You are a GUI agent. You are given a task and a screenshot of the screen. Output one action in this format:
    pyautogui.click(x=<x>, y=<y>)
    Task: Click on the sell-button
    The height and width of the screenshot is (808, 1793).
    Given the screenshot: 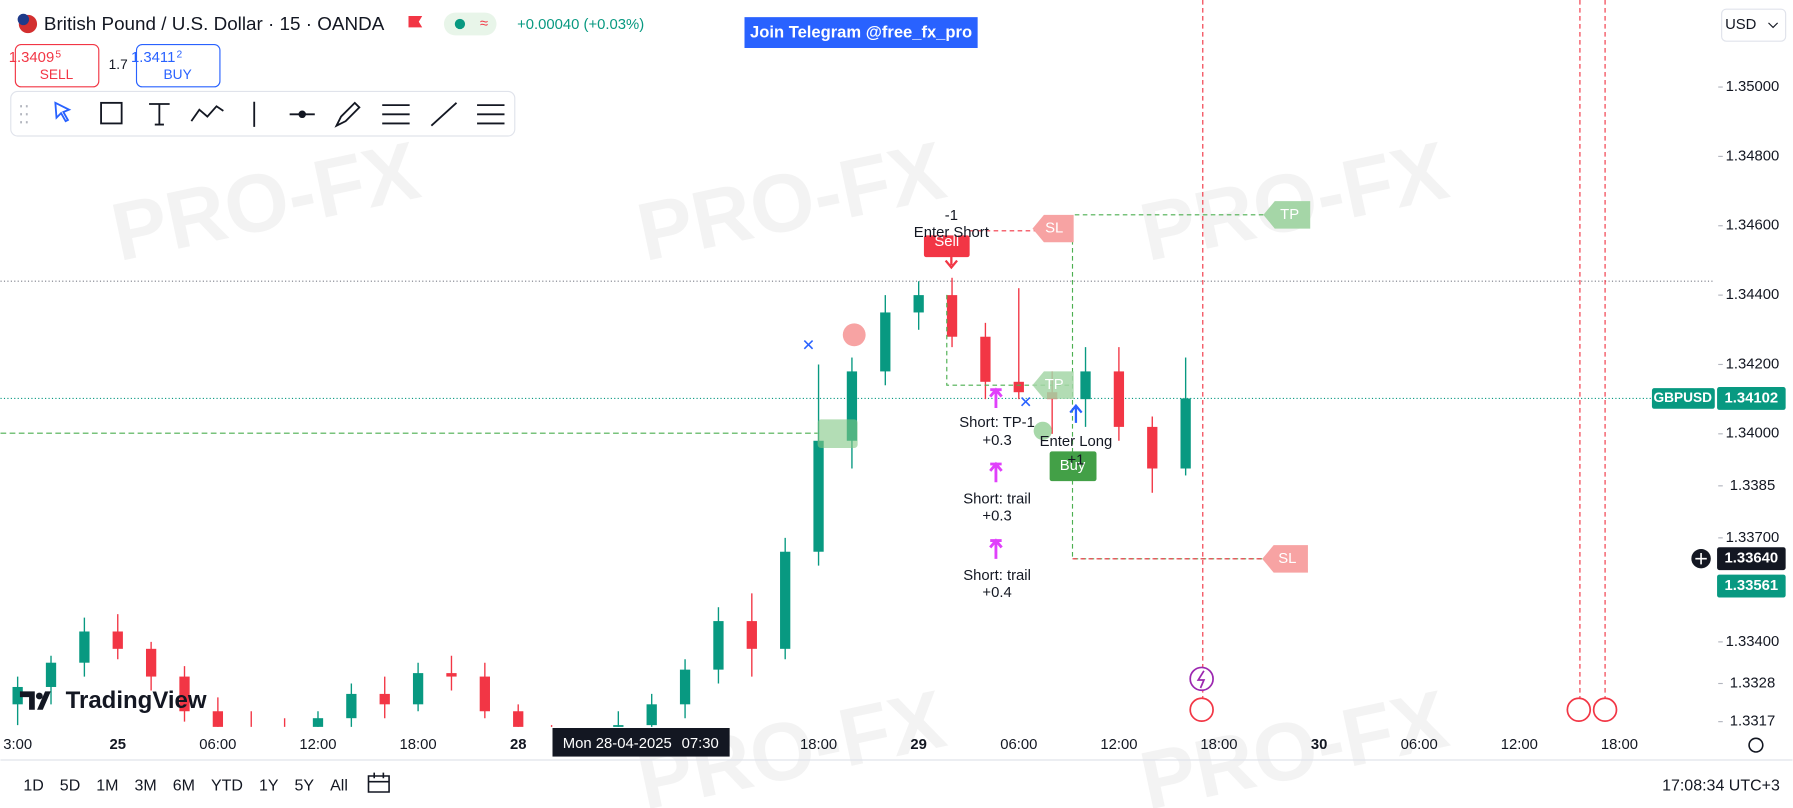 What is the action you would take?
    pyautogui.click(x=57, y=66)
    